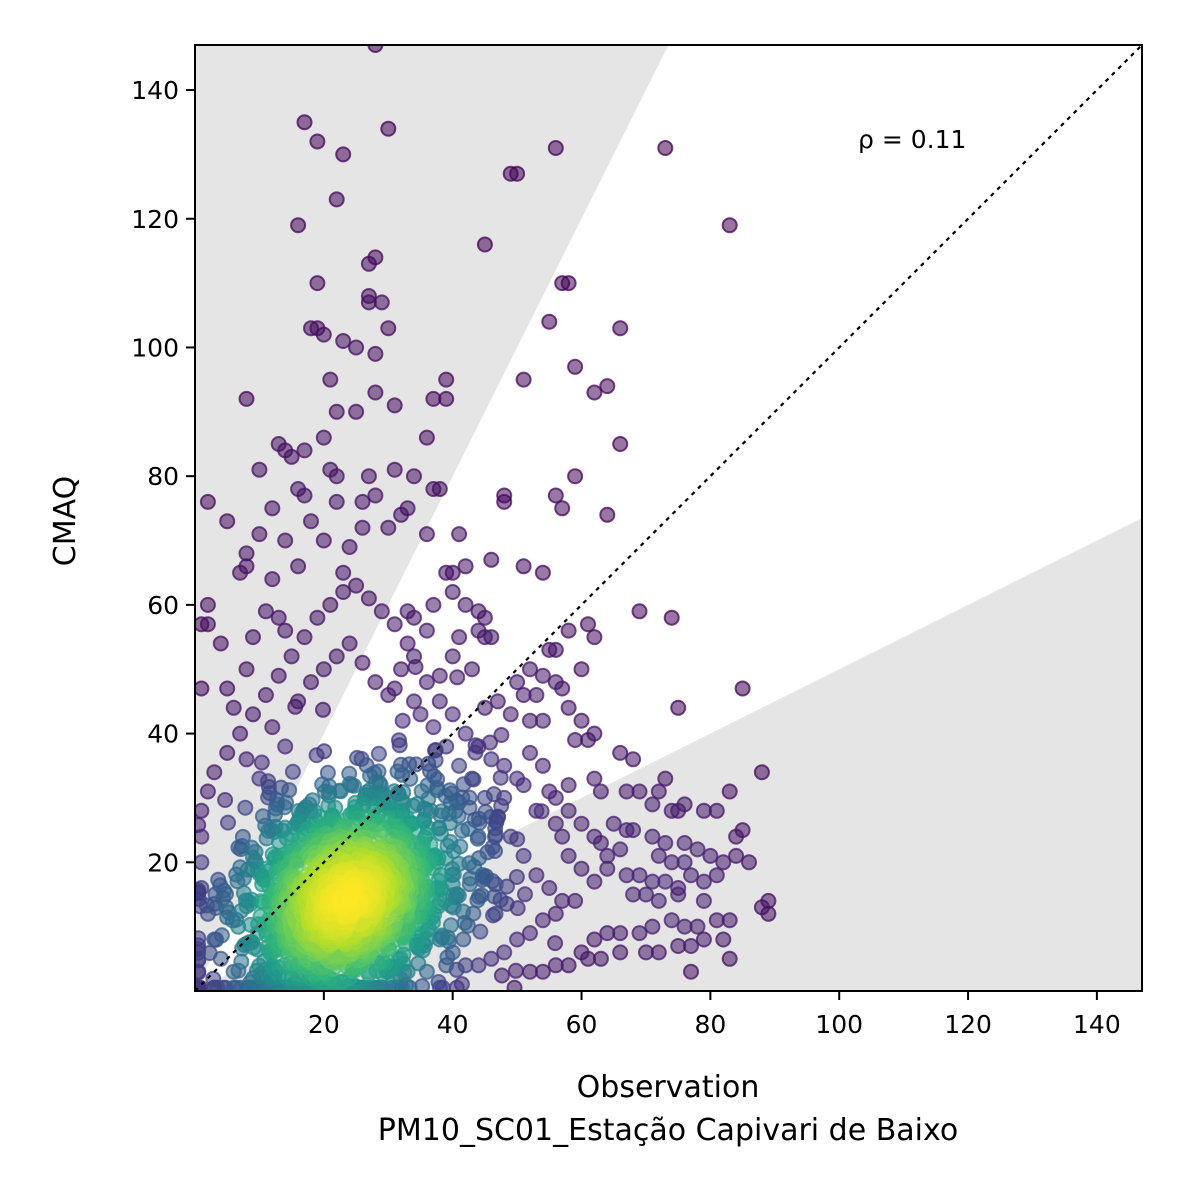 The image size is (1200, 1204). Describe the element at coordinates (163, 605) in the screenshot. I see `y-tick-label: 60` at that location.